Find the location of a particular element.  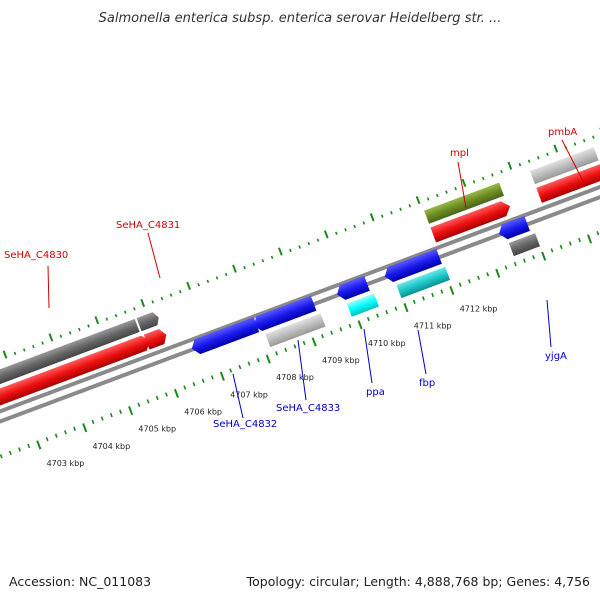

leader-fbp is located at coordinates (422, 352).